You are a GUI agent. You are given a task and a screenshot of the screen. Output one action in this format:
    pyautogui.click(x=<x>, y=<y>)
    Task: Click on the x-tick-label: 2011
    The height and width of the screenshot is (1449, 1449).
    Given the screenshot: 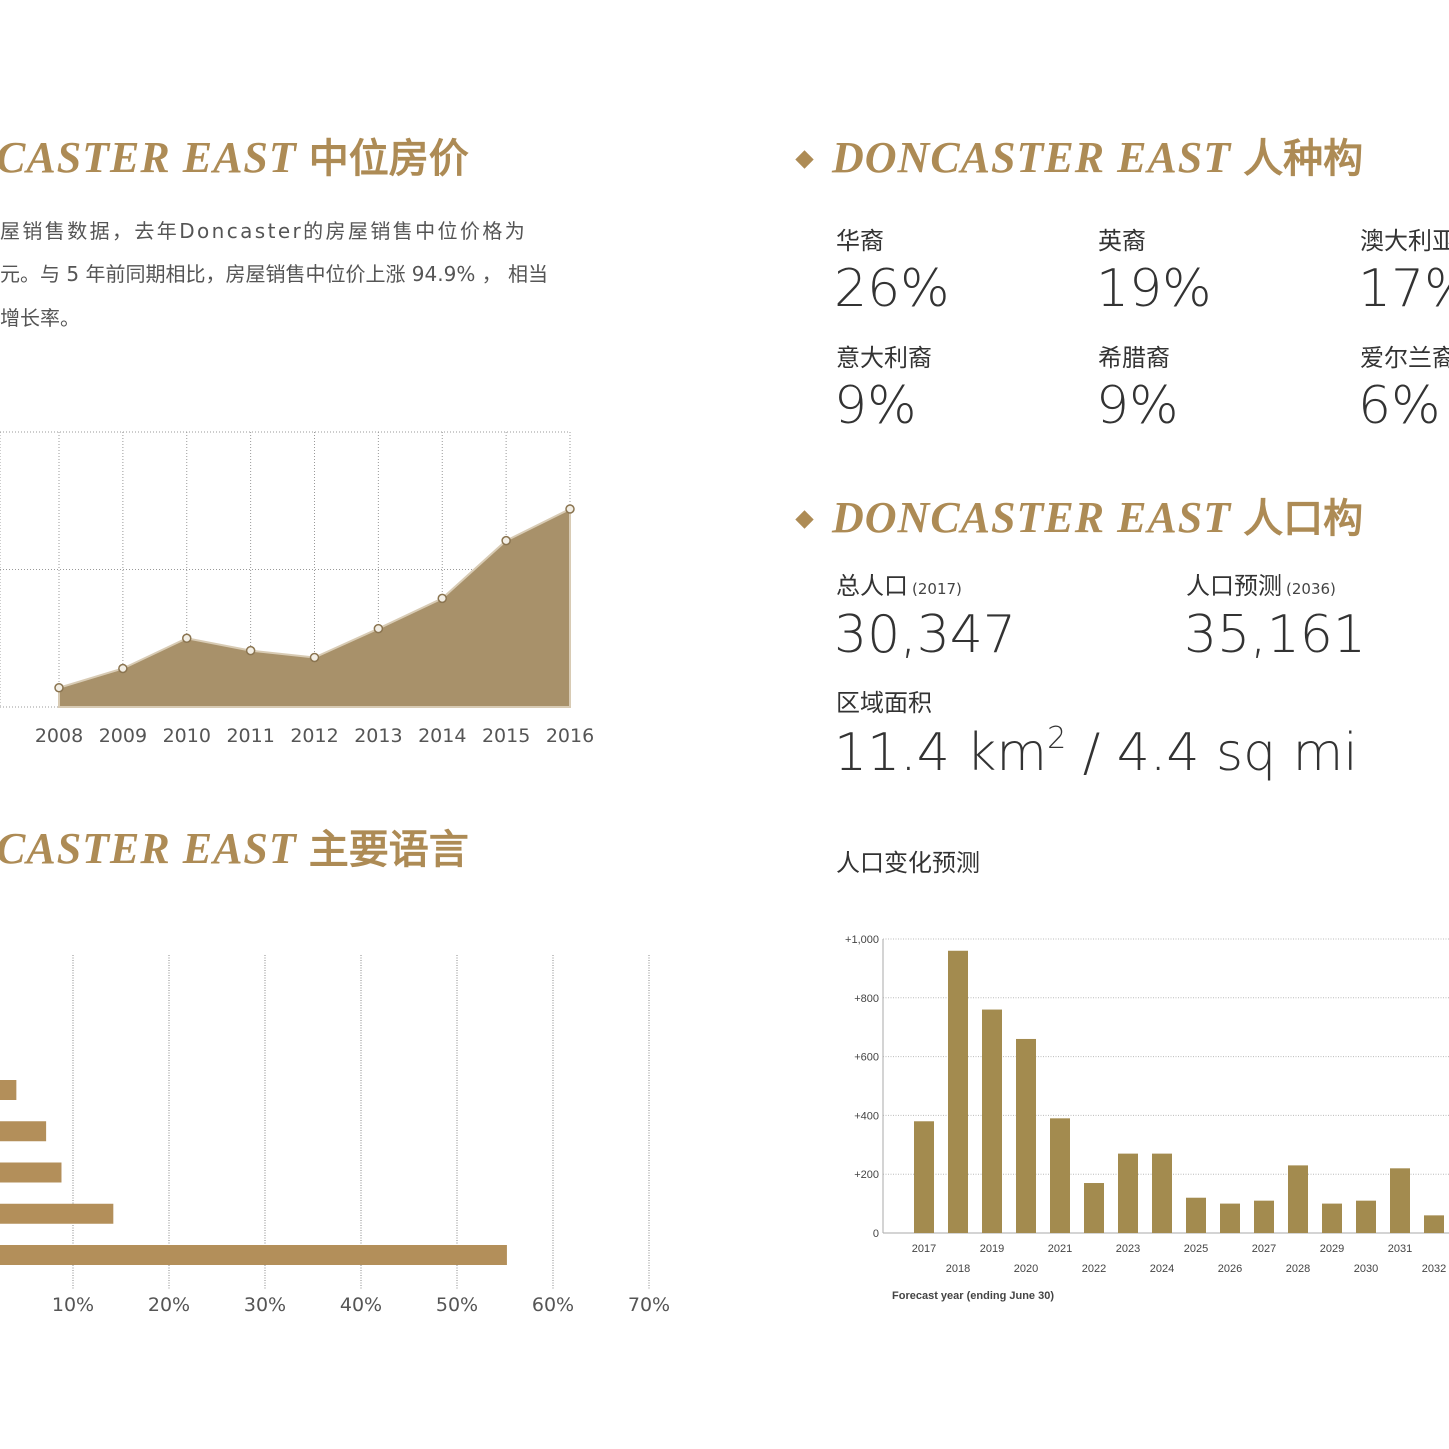 What is the action you would take?
    pyautogui.click(x=250, y=736)
    